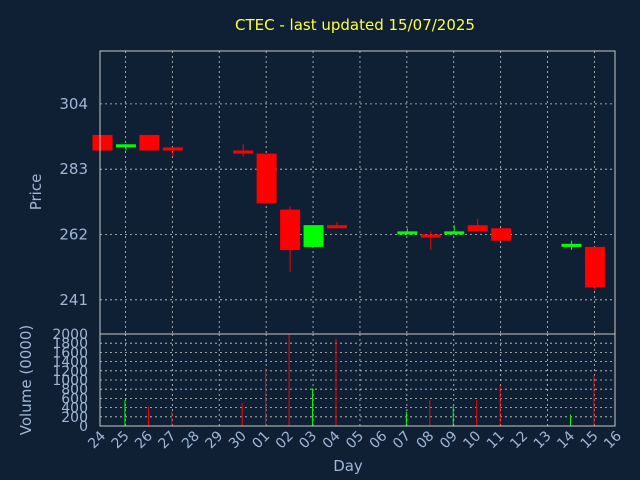 The image size is (640, 480). What do you see at coordinates (74, 399) in the screenshot?
I see `volume-tick-label: 600` at bounding box center [74, 399].